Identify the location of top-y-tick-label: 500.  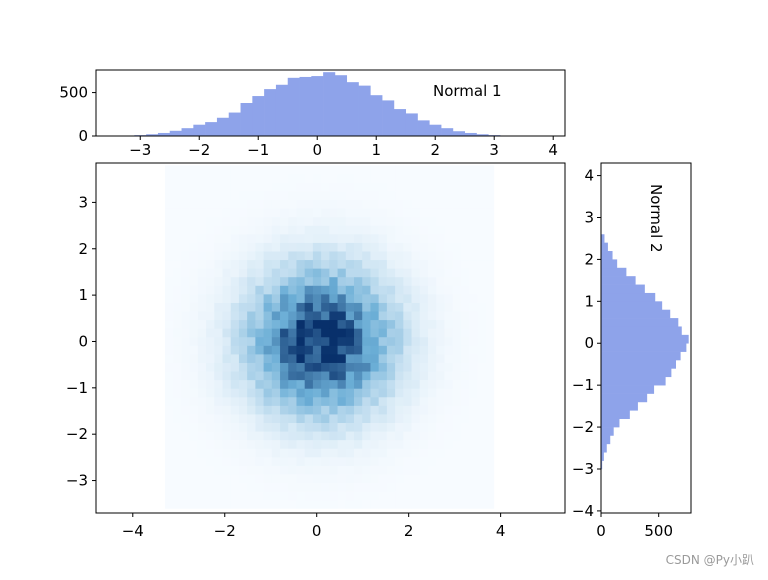
(73, 93).